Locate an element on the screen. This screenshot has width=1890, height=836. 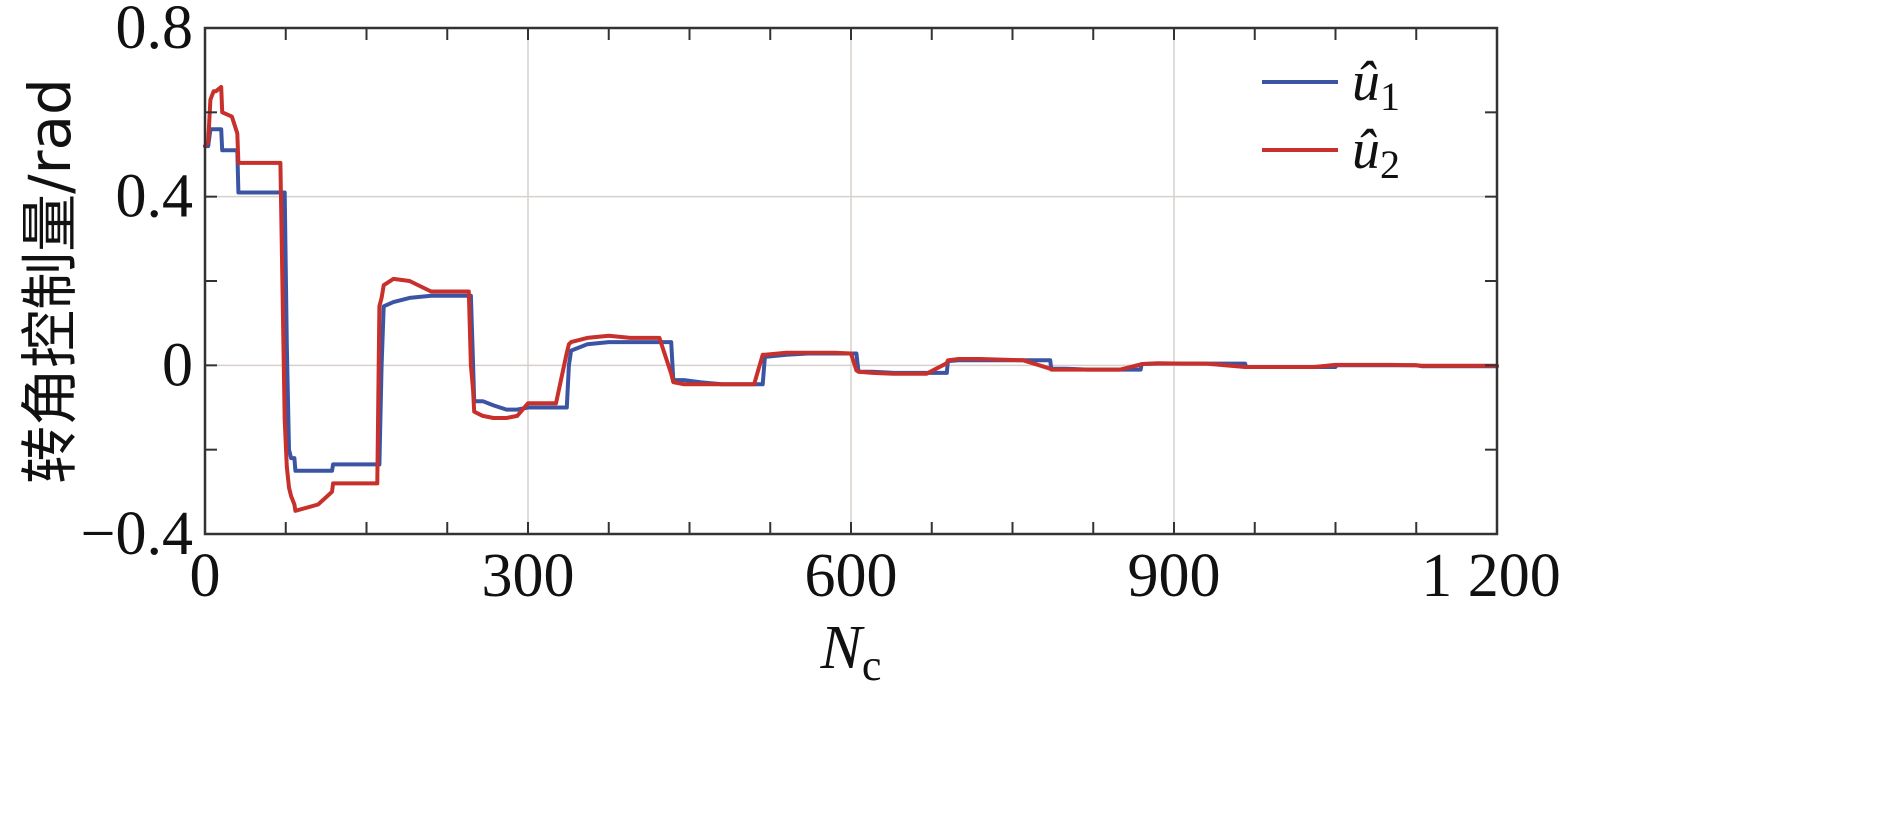
x-axis-title: Nc is located at coordinates (851, 652).